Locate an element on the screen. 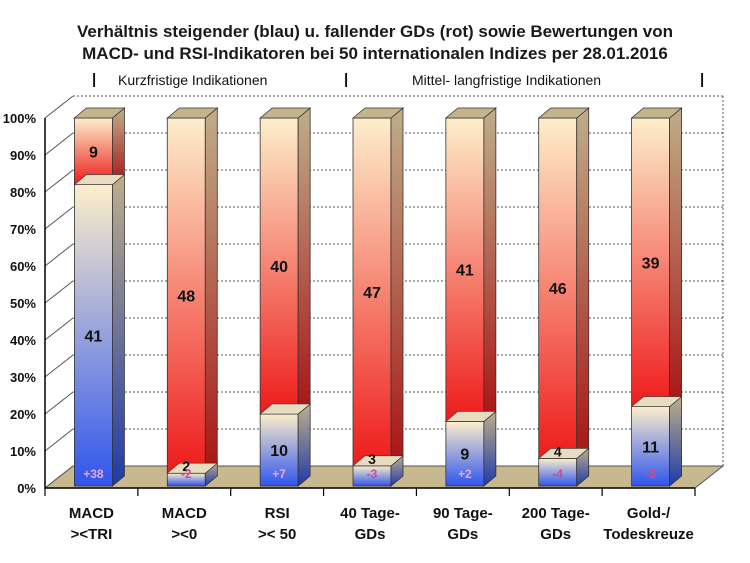  value-label-falling: 41 is located at coordinates (465, 271).